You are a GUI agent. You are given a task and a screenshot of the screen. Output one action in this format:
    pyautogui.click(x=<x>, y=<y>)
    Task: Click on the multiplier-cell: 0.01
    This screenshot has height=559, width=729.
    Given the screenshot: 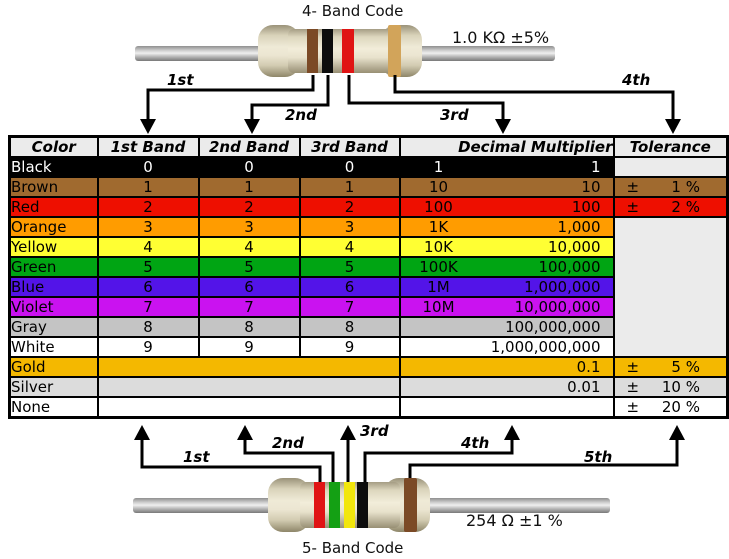 What is the action you would take?
    pyautogui.click(x=506, y=387)
    